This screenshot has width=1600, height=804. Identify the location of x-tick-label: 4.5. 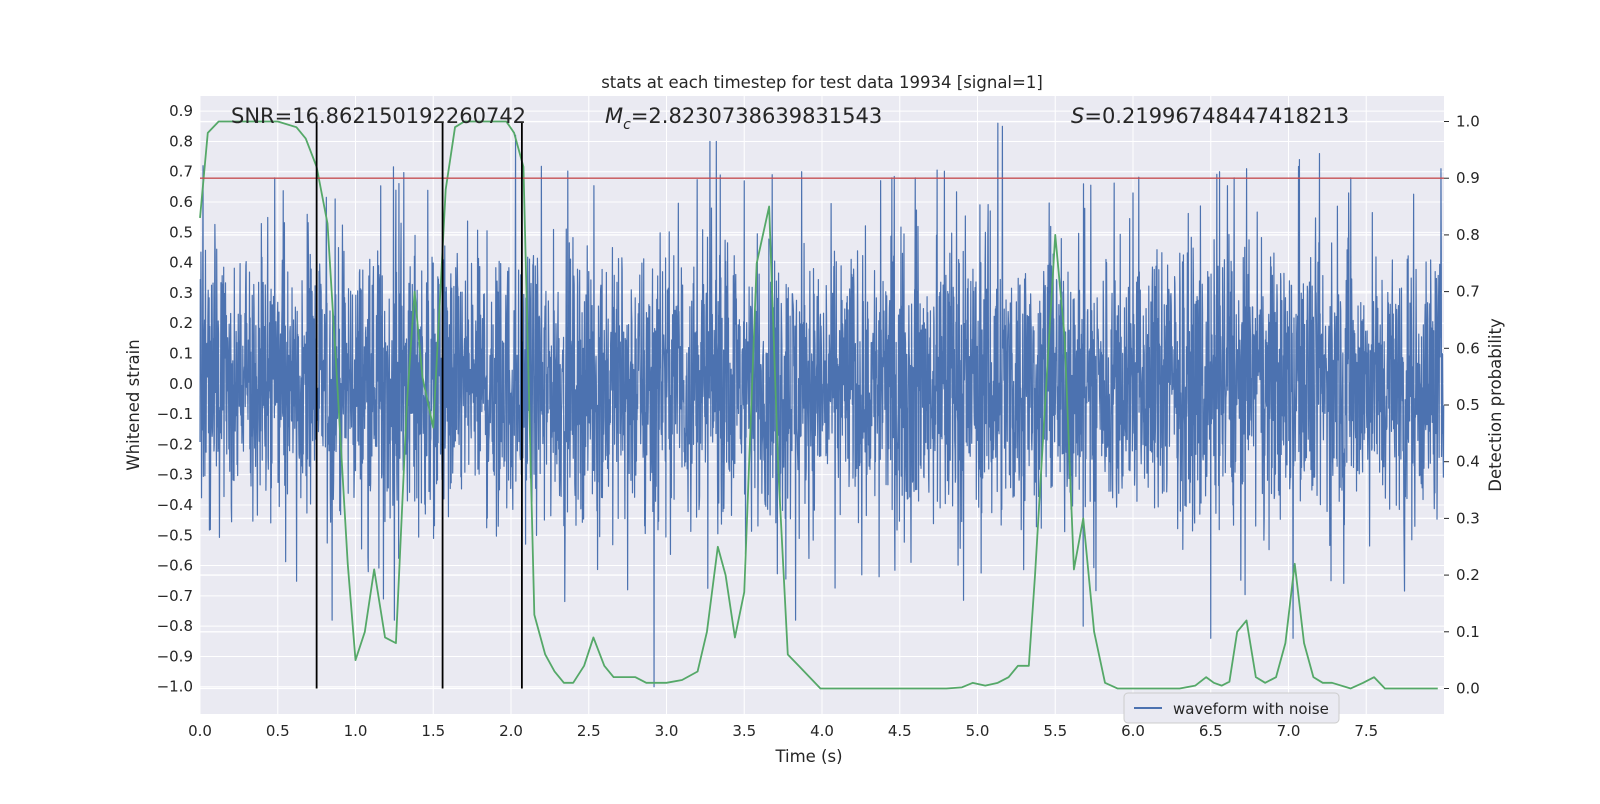
(900, 731).